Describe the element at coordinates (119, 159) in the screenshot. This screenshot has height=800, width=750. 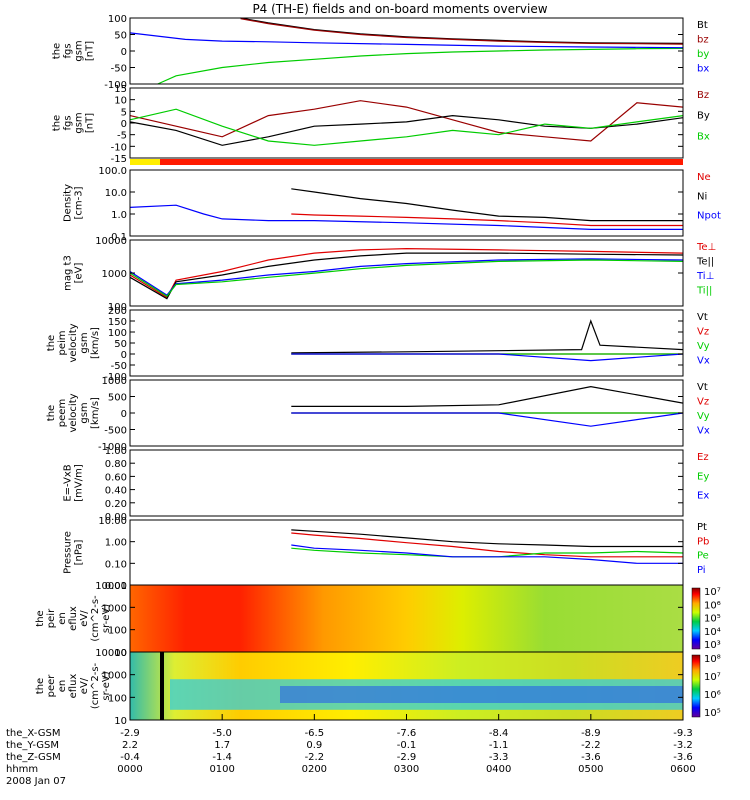
I see `y-tick-label: -15` at that location.